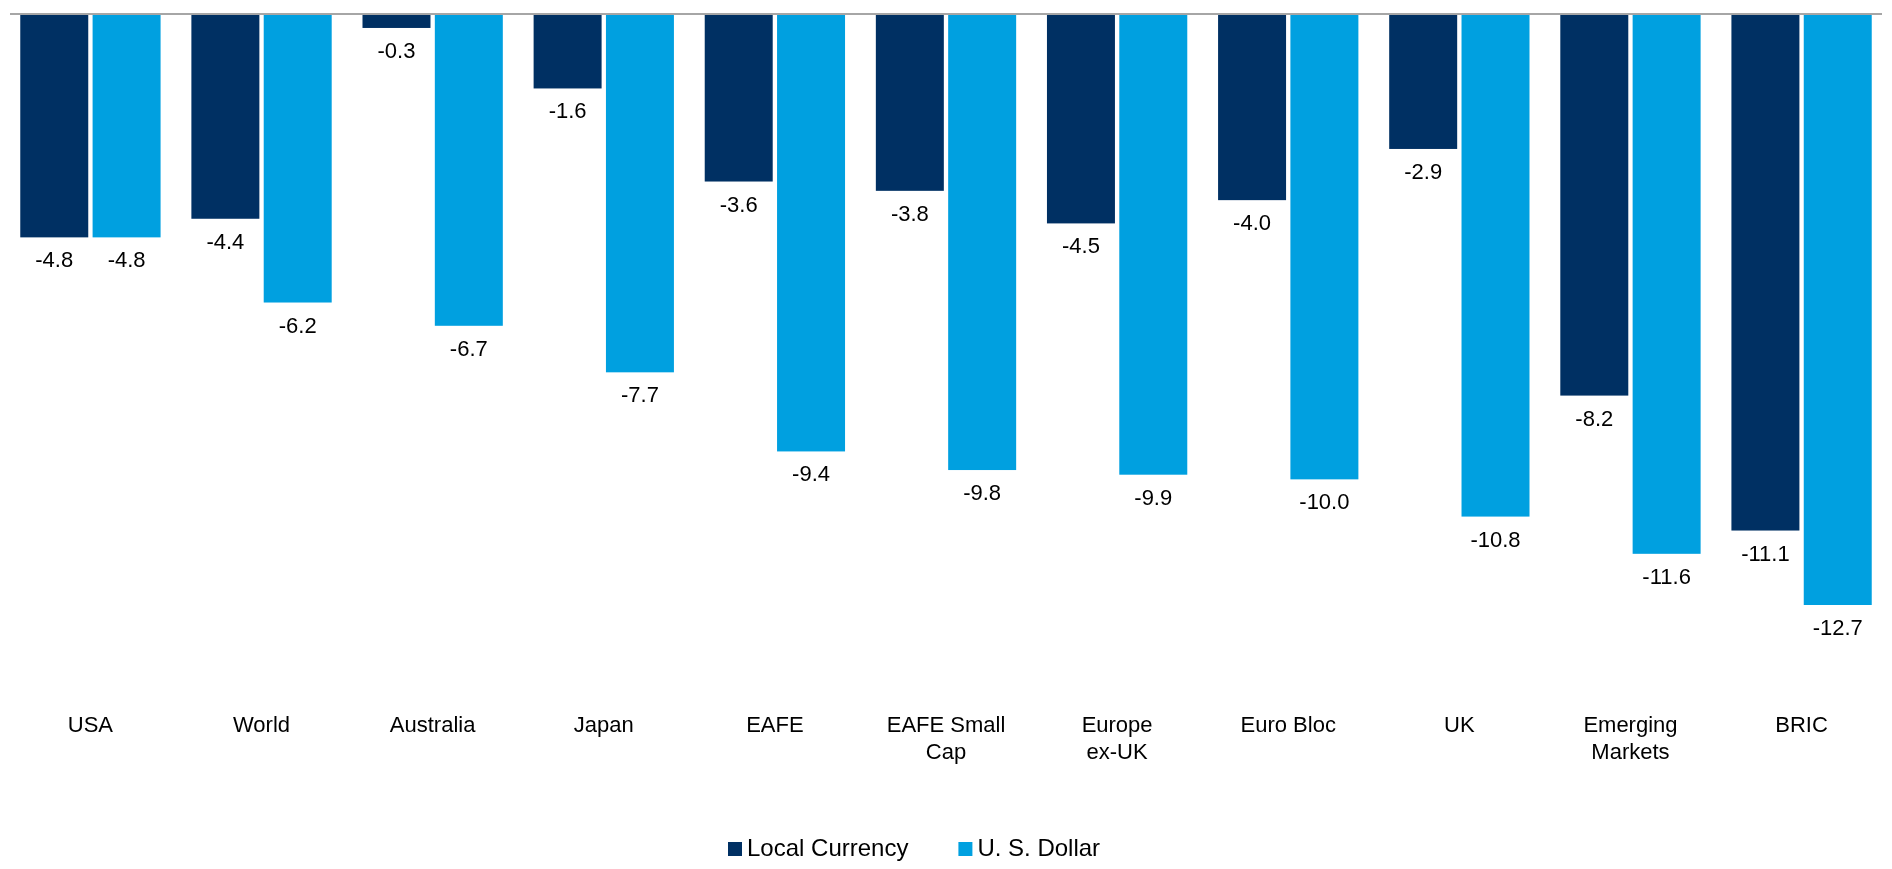  I want to click on x-tick-label: Australia, so click(433, 724).